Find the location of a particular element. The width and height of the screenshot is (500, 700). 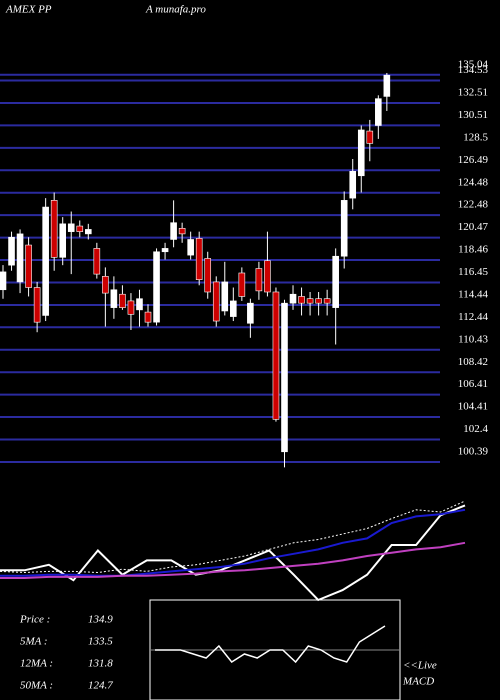

y-tick-label: 100.39 is located at coordinates (473, 451).